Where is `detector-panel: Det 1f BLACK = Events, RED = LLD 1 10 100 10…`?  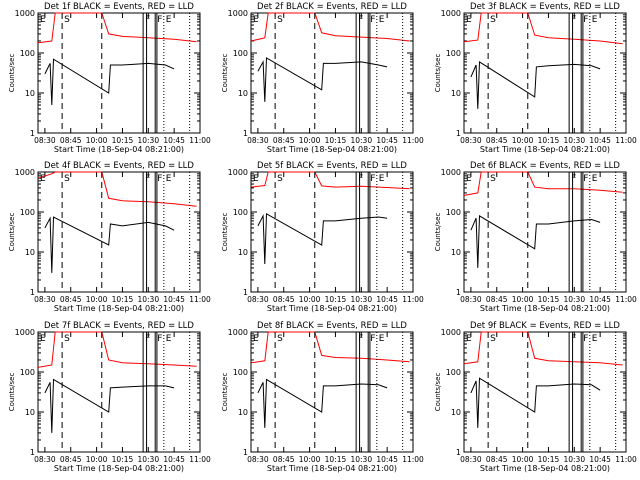 detector-panel: Det 1f BLACK = Events, RED = LLD 1 10 100 10… is located at coordinates (109, 78).